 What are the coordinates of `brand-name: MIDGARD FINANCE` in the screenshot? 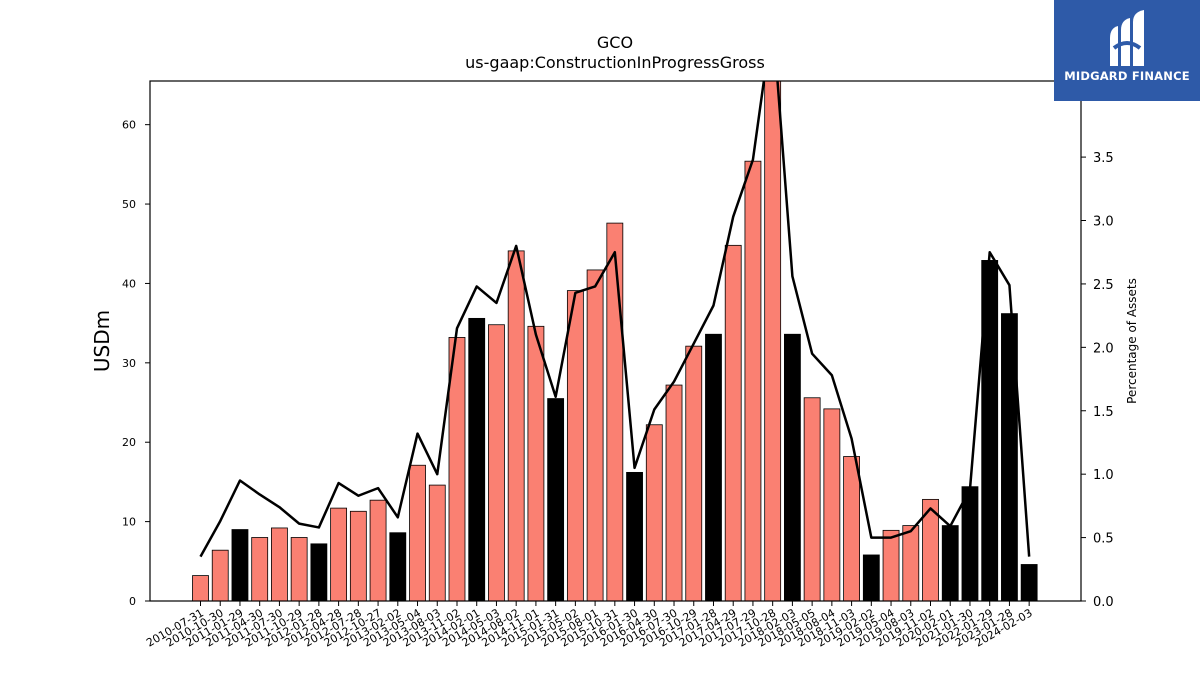 It's located at (1127, 76).